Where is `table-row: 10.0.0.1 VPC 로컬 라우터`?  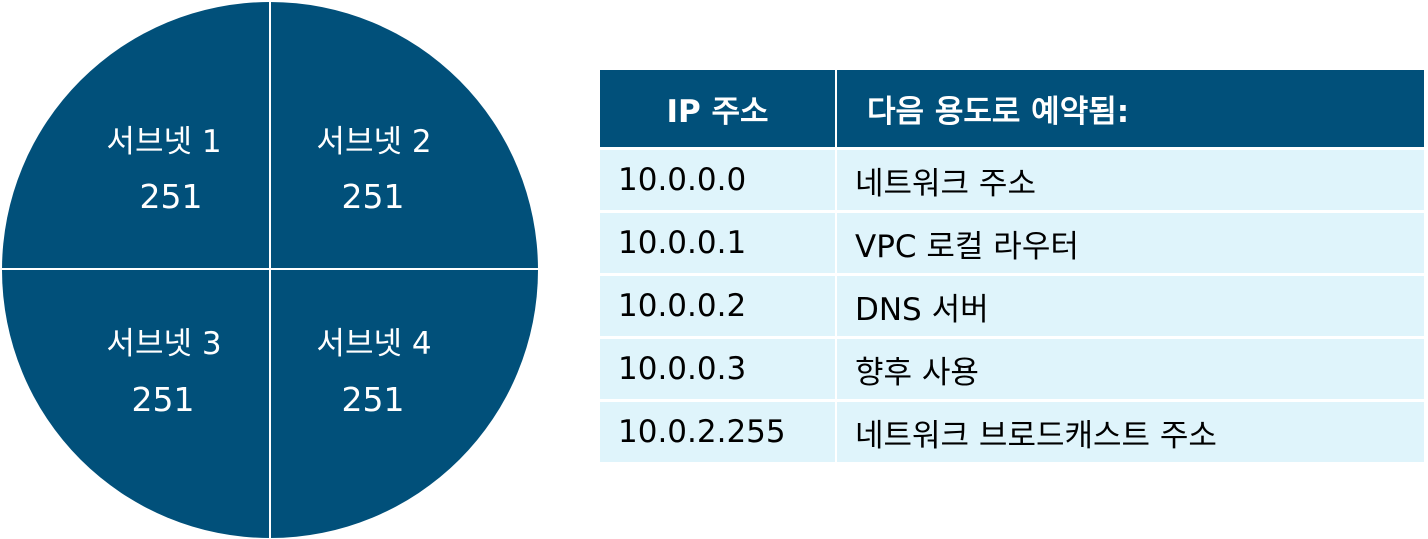 table-row: 10.0.0.1 VPC 로컬 라우터 is located at coordinates (1012, 242).